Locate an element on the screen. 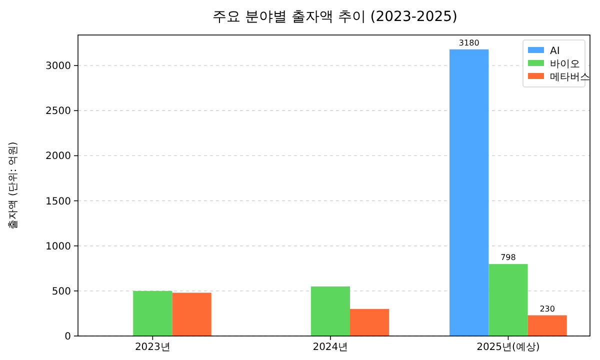  y-tick-label: 1000 is located at coordinates (58, 246).